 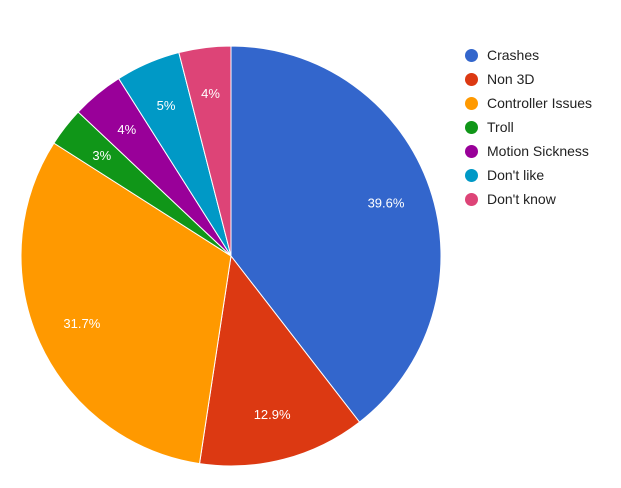 What do you see at coordinates (538, 151) in the screenshot?
I see `legend-label: Motion Sickness` at bounding box center [538, 151].